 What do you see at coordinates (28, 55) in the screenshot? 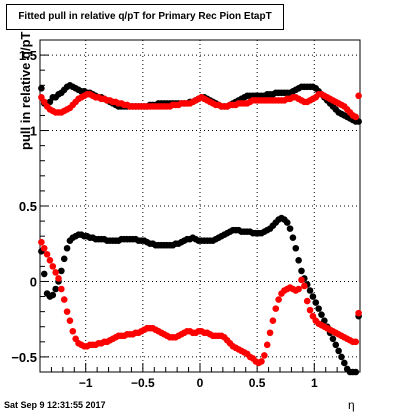
I see `y-tick-label: 1.5` at bounding box center [28, 55].